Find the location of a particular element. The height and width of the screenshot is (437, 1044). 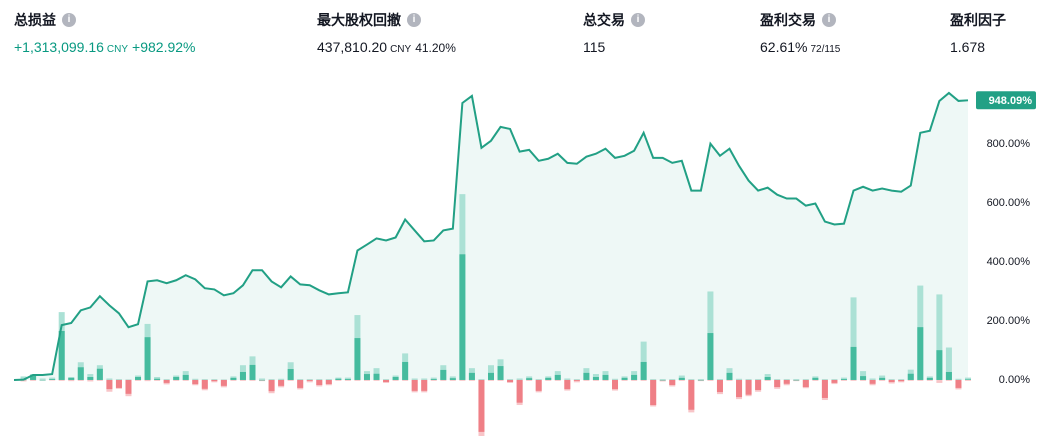

stat-extra: +982.92% is located at coordinates (164, 47).